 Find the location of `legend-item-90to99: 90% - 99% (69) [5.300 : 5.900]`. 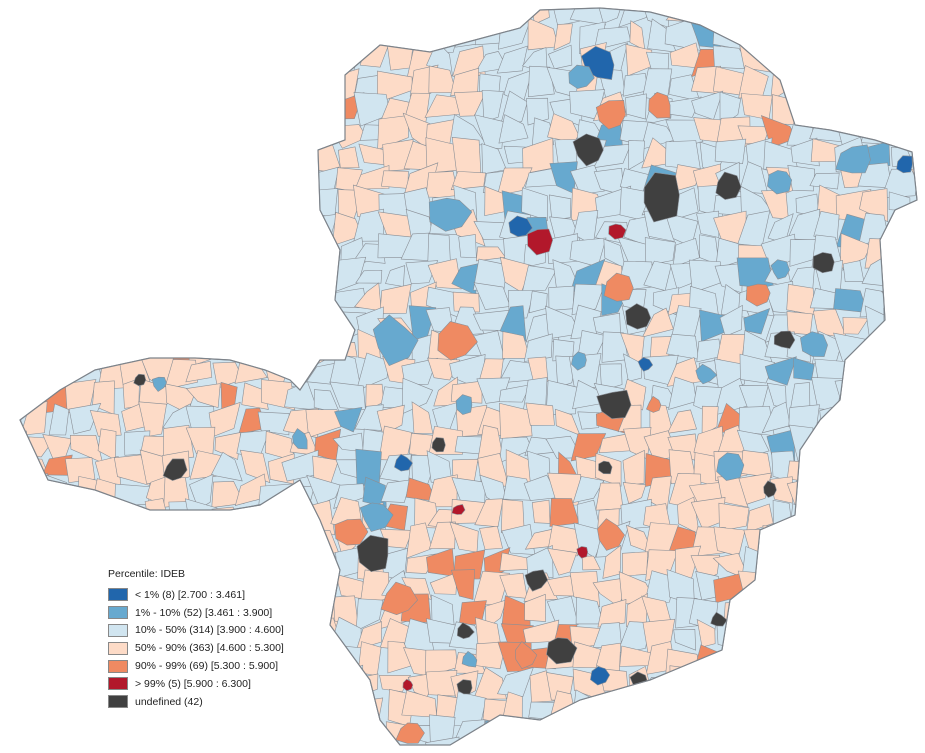

legend-item-90to99: 90% - 99% (69) [5.300 : 5.900] is located at coordinates (208, 666).